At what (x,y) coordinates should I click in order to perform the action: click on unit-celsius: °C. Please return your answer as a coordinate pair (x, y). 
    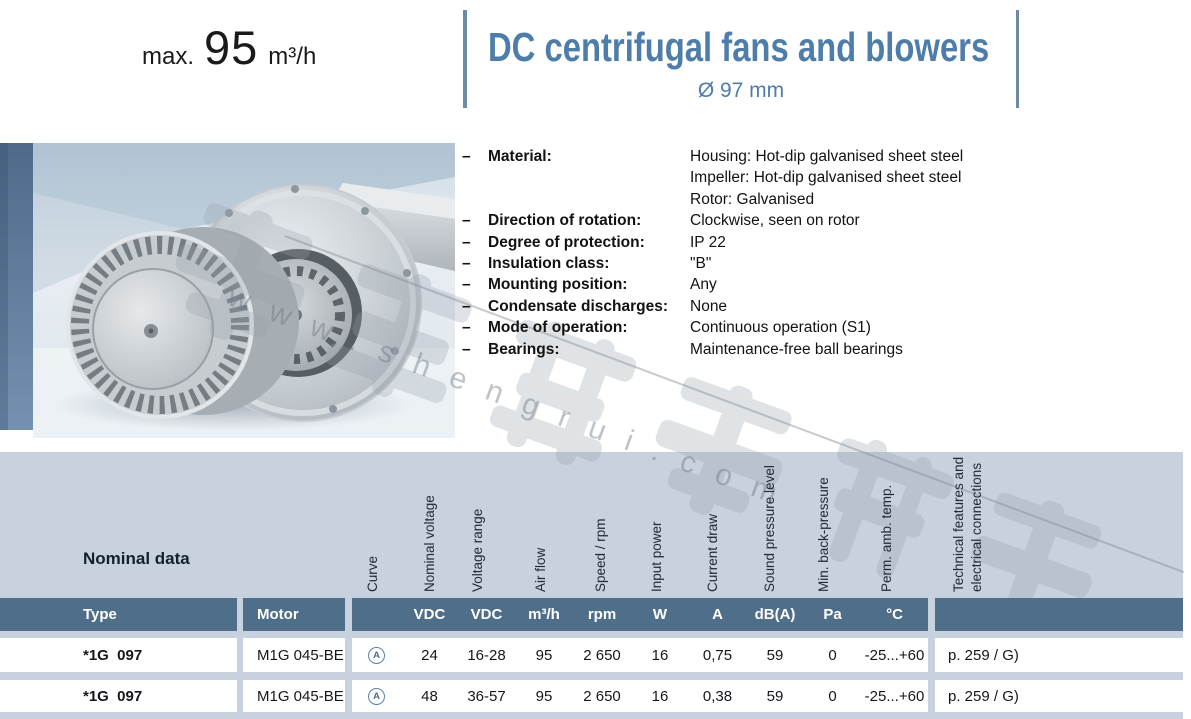
    Looking at the image, I should click on (894, 614).